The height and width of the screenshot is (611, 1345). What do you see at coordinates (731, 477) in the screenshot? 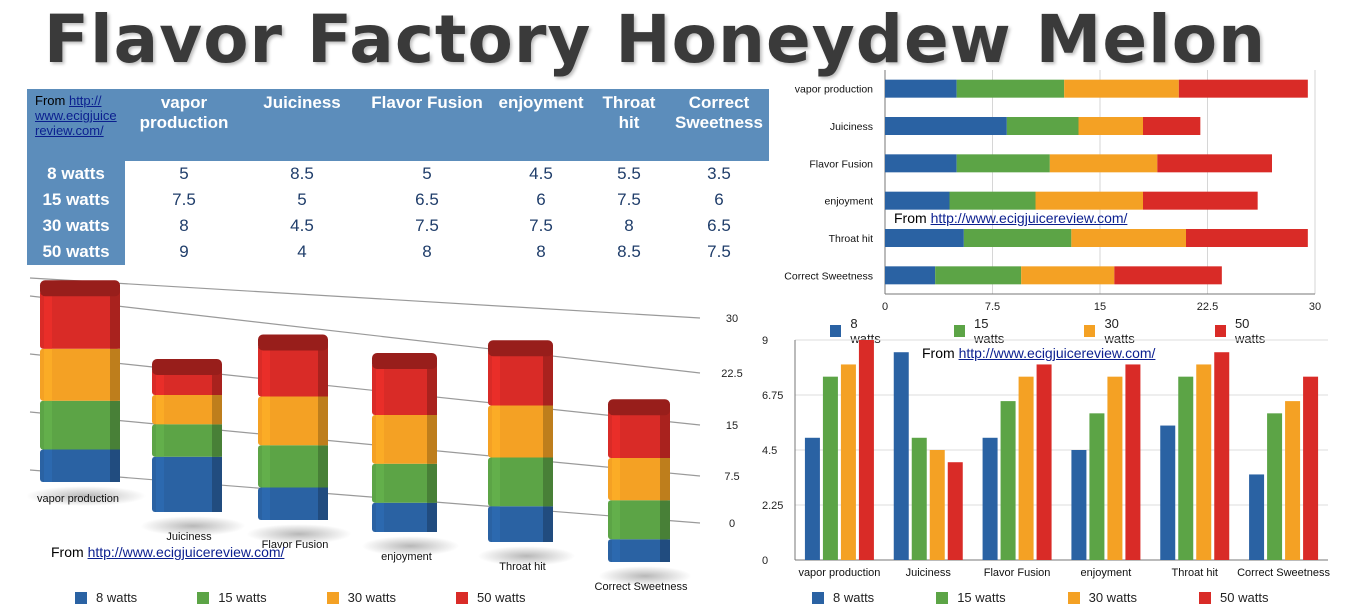
I see `y-tick-label: 7.5` at bounding box center [731, 477].